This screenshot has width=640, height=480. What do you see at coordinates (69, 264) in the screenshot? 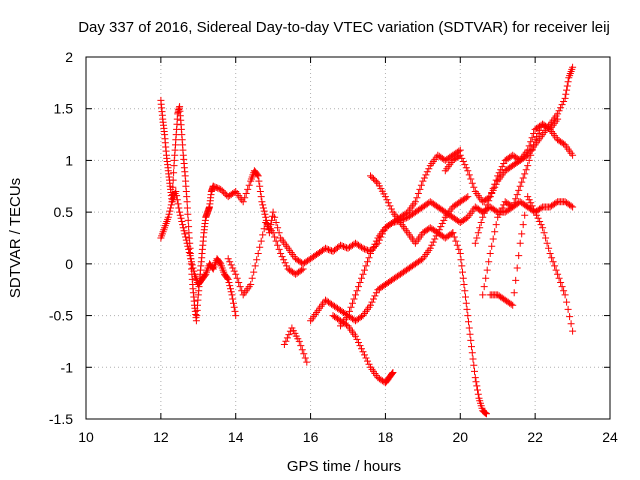
I see `y-tick-label: 0` at bounding box center [69, 264].